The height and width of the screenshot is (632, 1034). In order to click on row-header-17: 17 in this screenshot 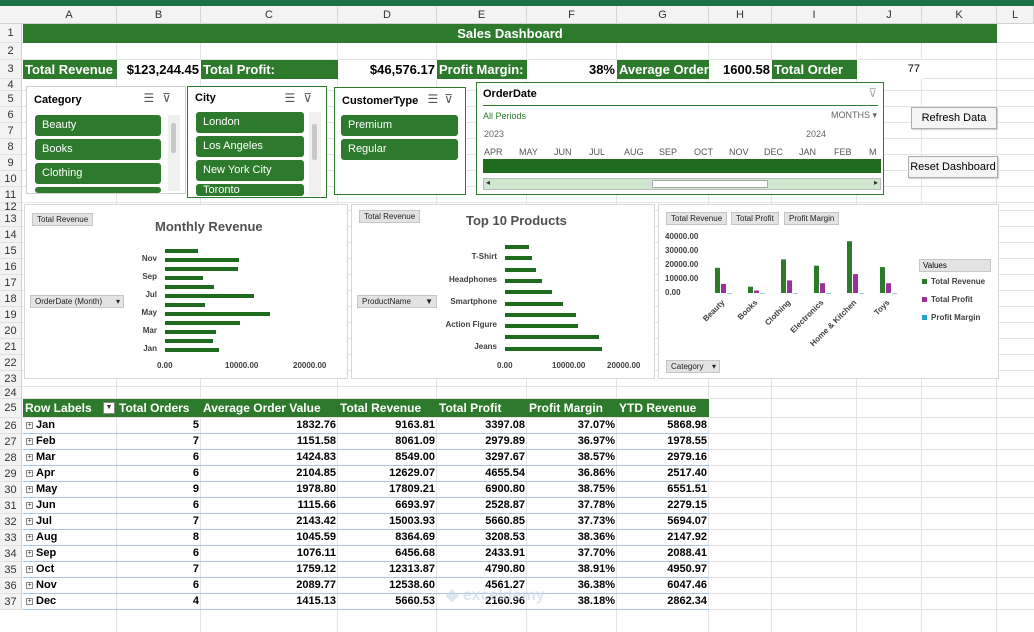, I will do `click(11, 283)`.